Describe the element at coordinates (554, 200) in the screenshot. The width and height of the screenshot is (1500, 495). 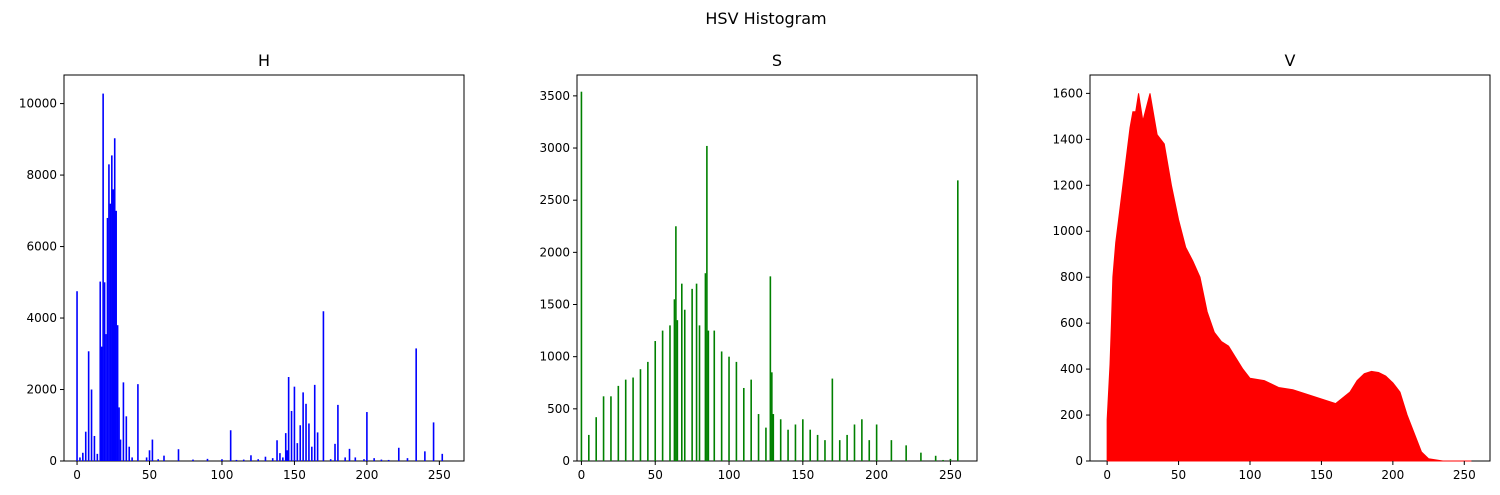
I see `s-y-tick-label: 2500` at that location.